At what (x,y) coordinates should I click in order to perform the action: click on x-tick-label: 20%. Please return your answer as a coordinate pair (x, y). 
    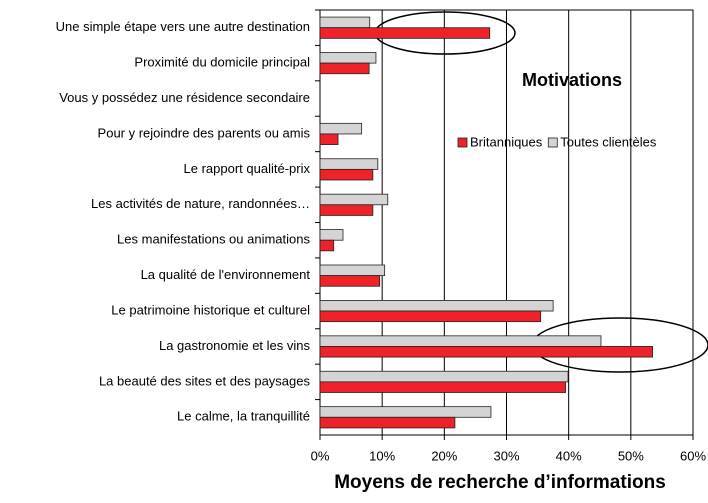
    Looking at the image, I should click on (444, 455).